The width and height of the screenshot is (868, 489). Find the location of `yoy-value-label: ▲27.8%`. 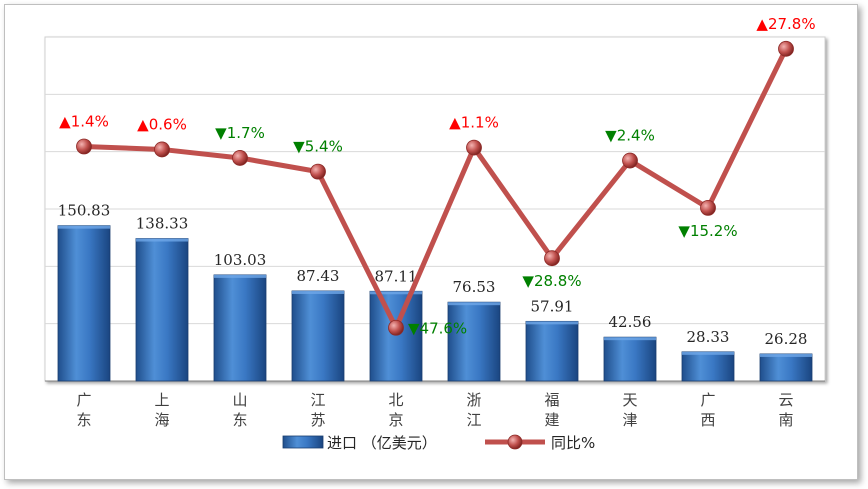

yoy-value-label: ▲27.8% is located at coordinates (785, 24).